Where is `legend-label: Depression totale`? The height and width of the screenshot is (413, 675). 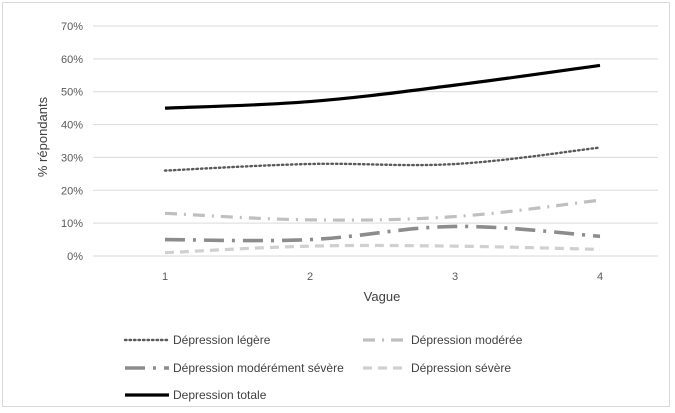
legend-label: Depression totale is located at coordinates (220, 395).